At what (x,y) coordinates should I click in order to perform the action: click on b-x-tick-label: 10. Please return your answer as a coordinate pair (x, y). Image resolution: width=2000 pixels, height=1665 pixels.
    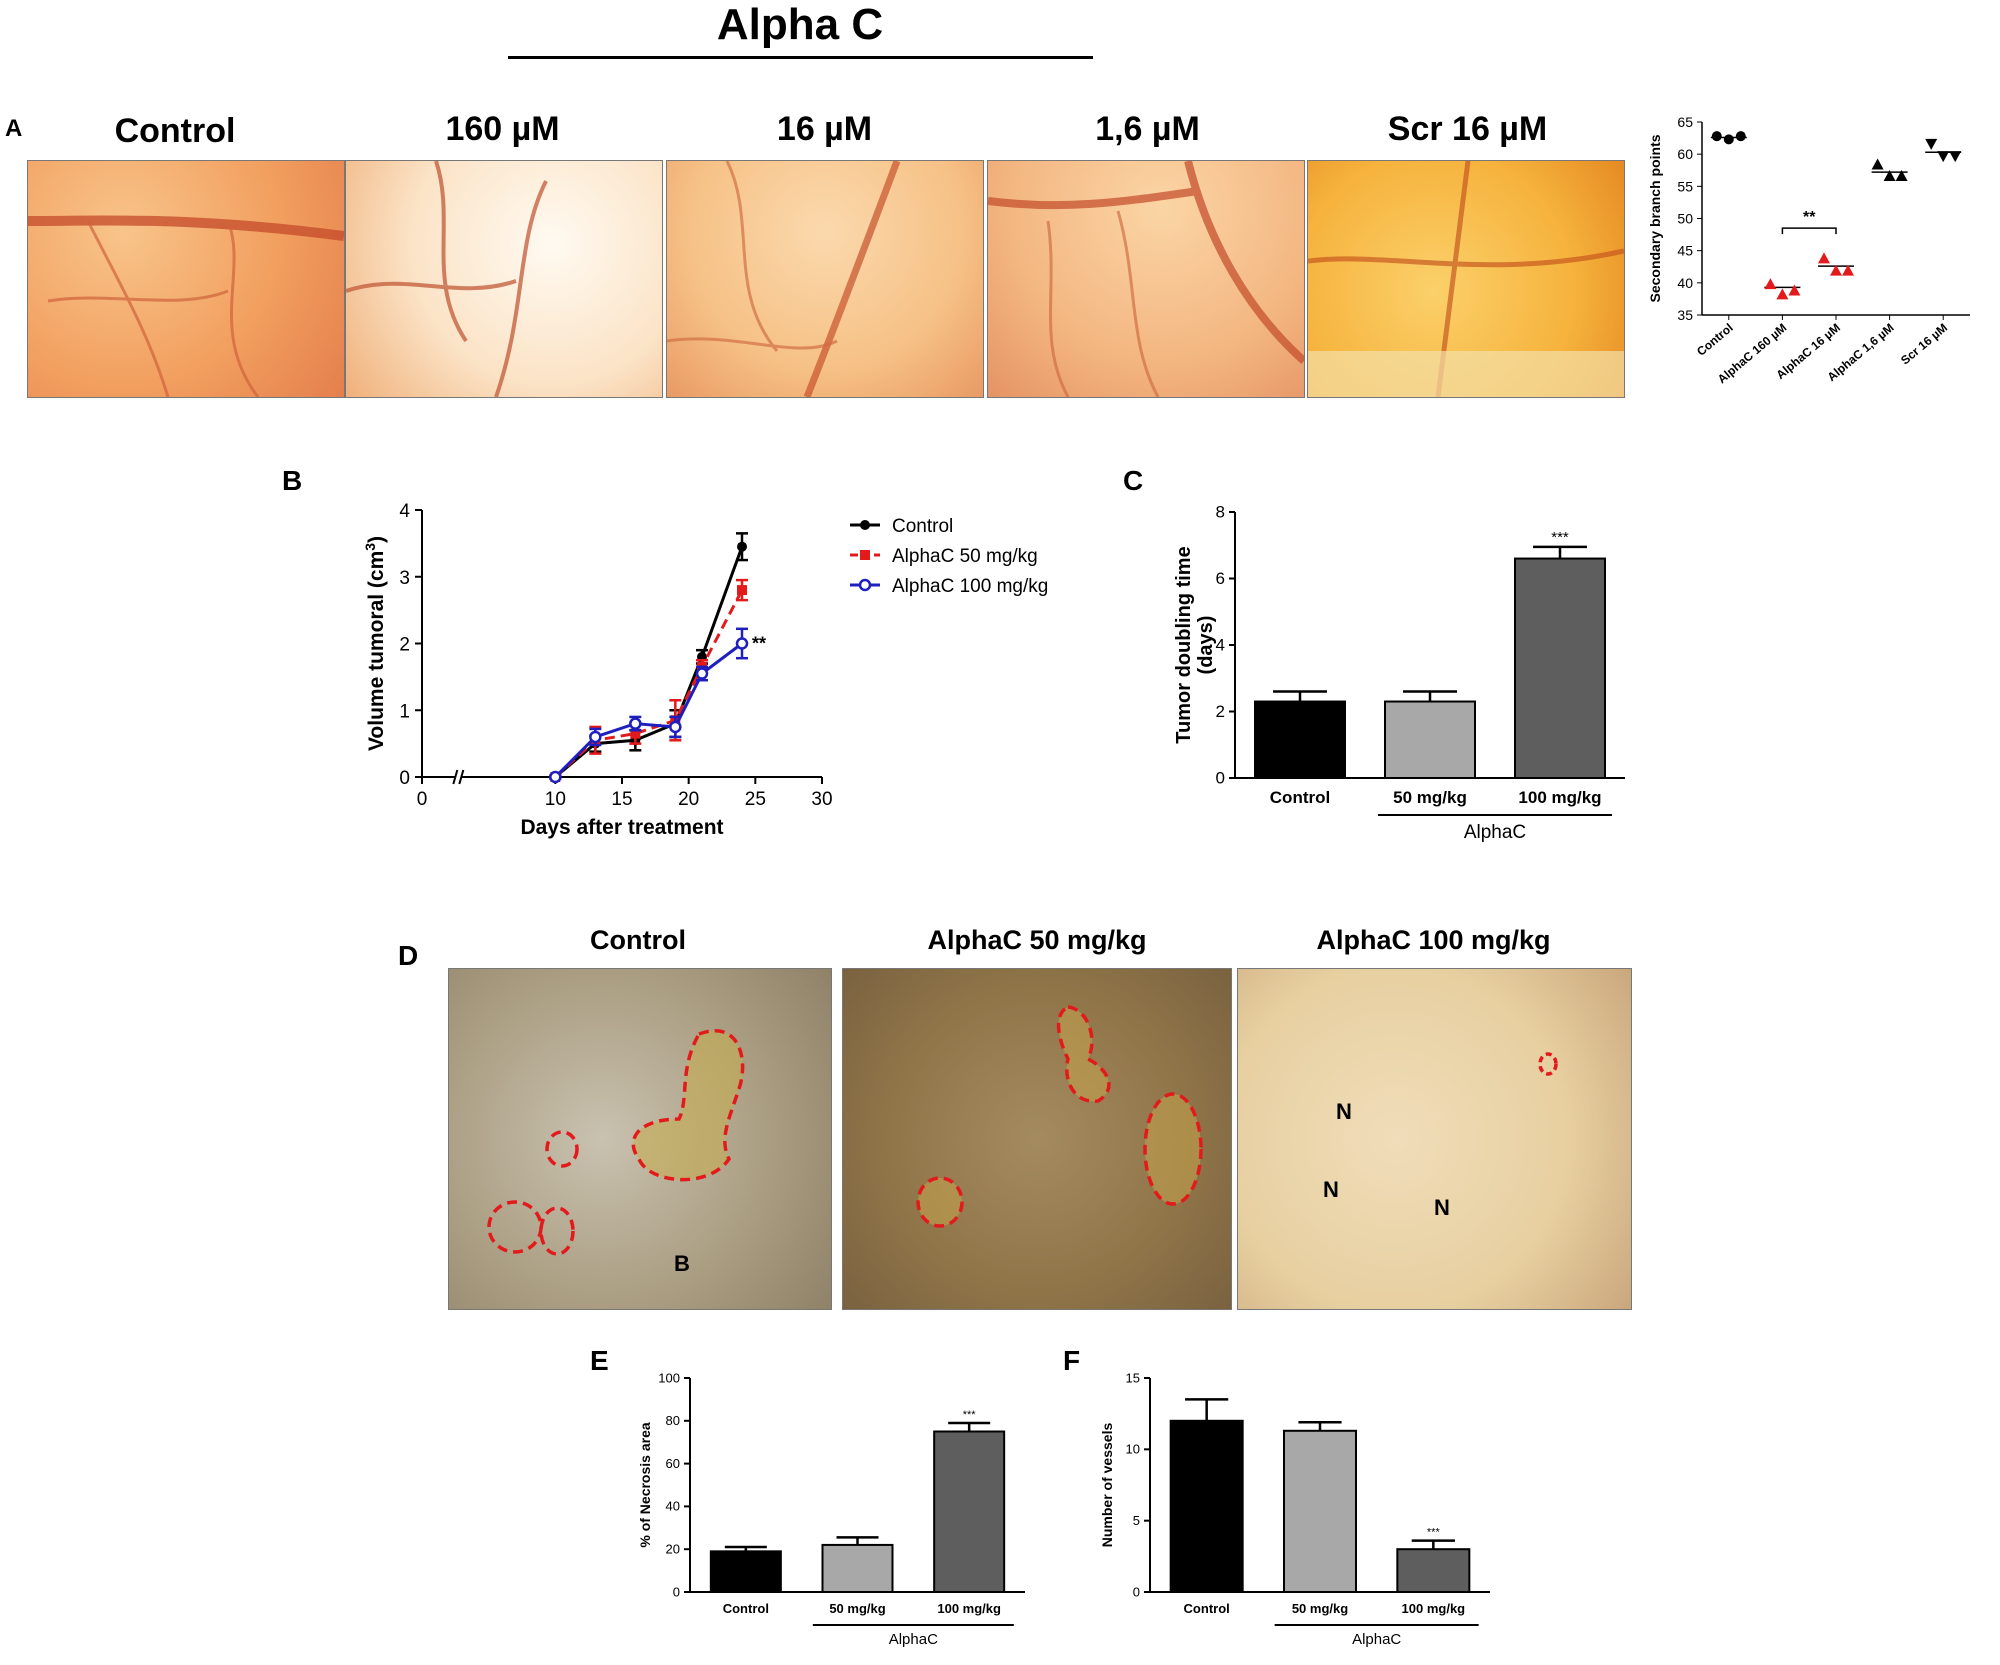
    Looking at the image, I should click on (555, 799).